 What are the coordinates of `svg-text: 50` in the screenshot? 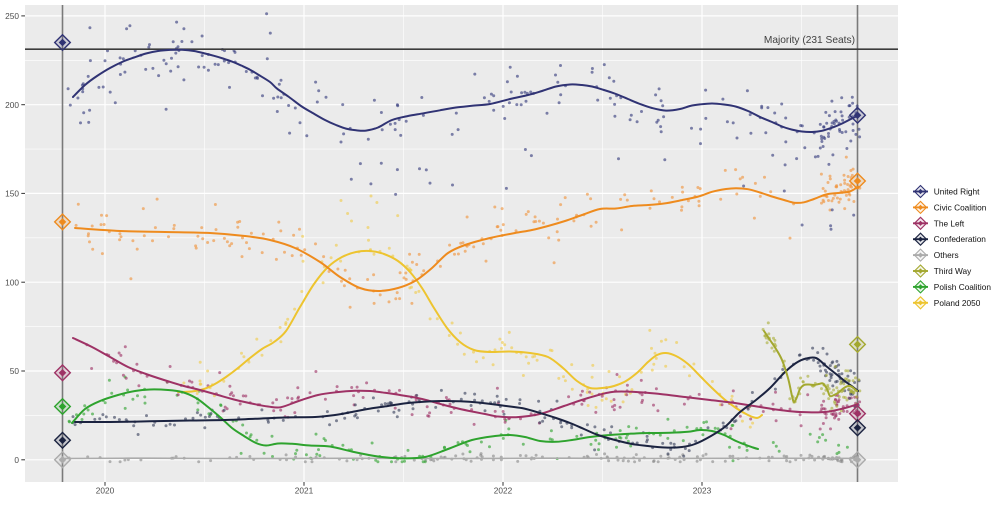 It's located at (15, 371).